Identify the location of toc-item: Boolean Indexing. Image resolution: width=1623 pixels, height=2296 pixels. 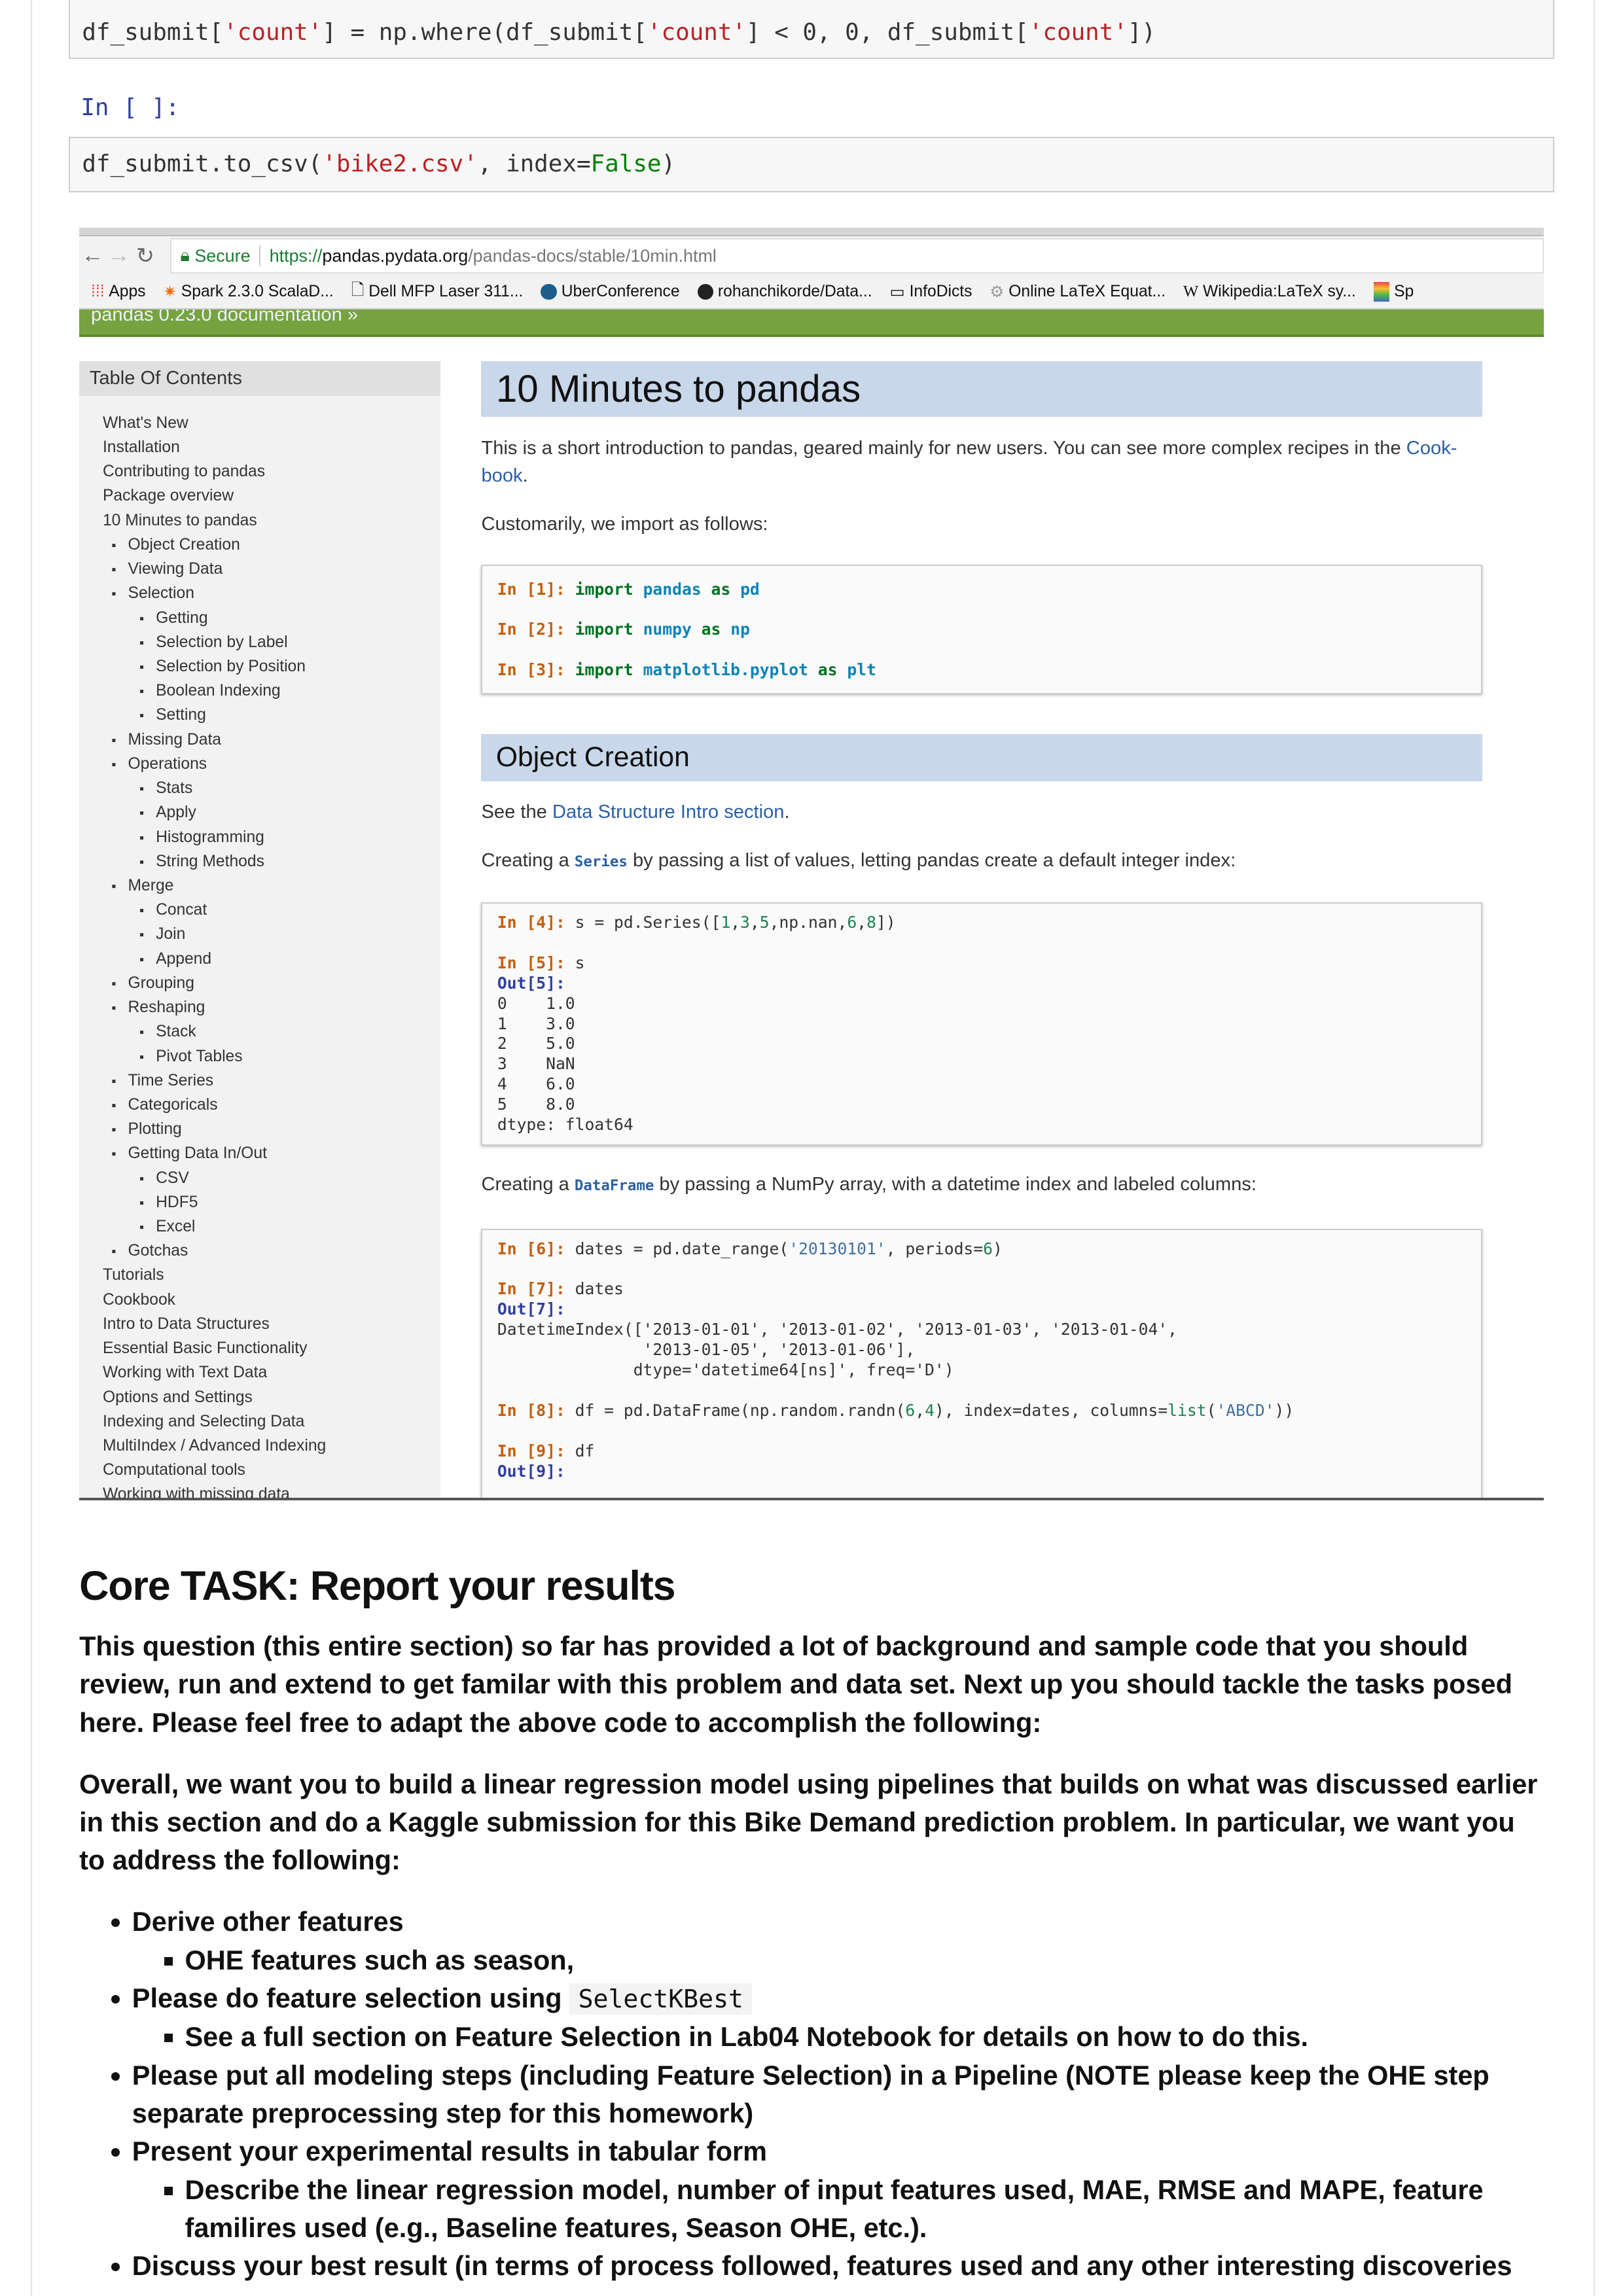
(259, 691).